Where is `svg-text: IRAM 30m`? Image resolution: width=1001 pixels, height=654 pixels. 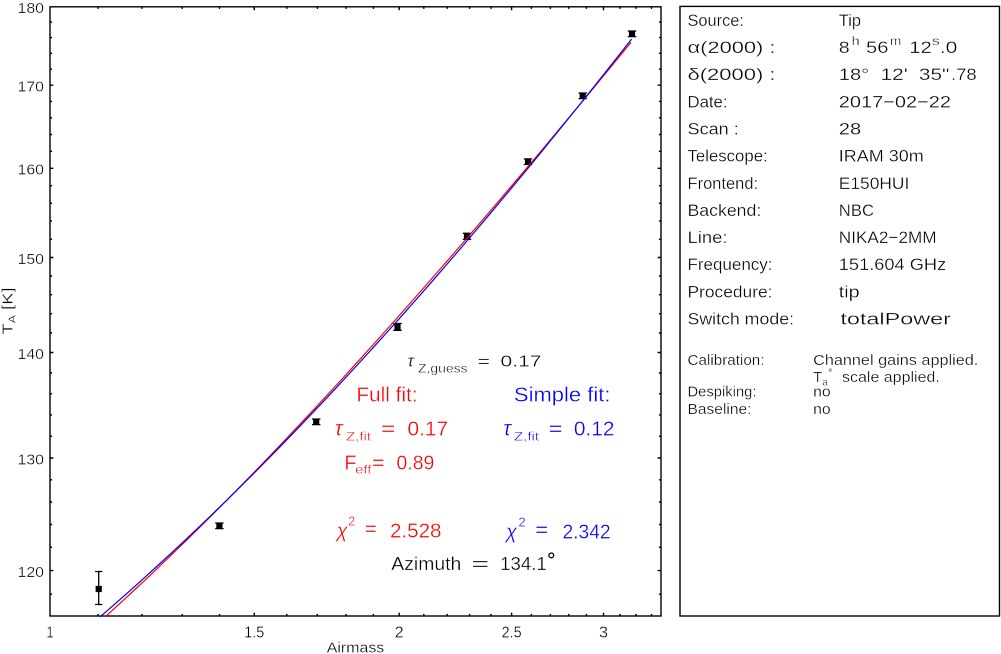 svg-text: IRAM 30m is located at coordinates (881, 156).